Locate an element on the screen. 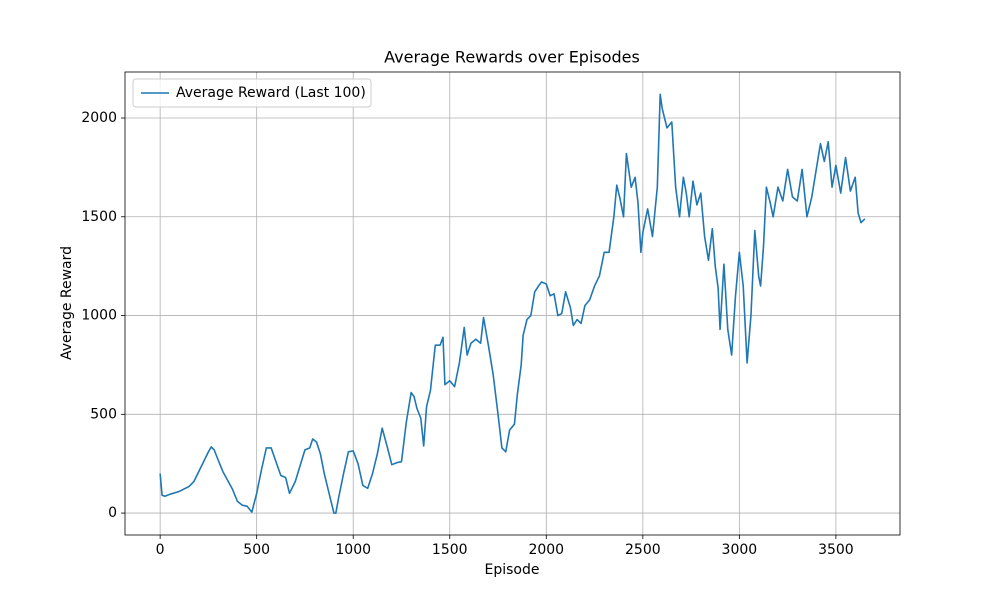 Image resolution: width=1000 pixels, height=600 pixels. x-tick-label: 500 is located at coordinates (256, 550).